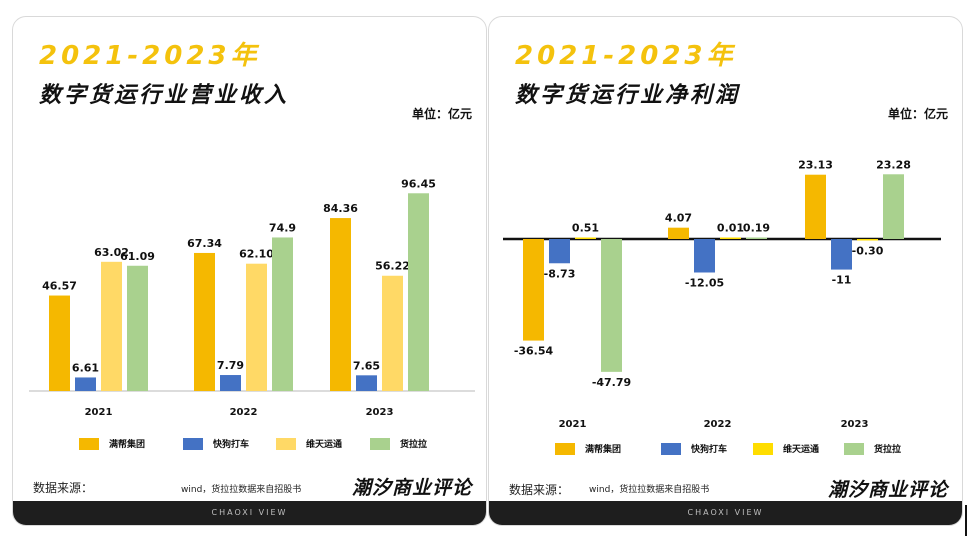  I want to click on data-label: 46.57, so click(59, 286).